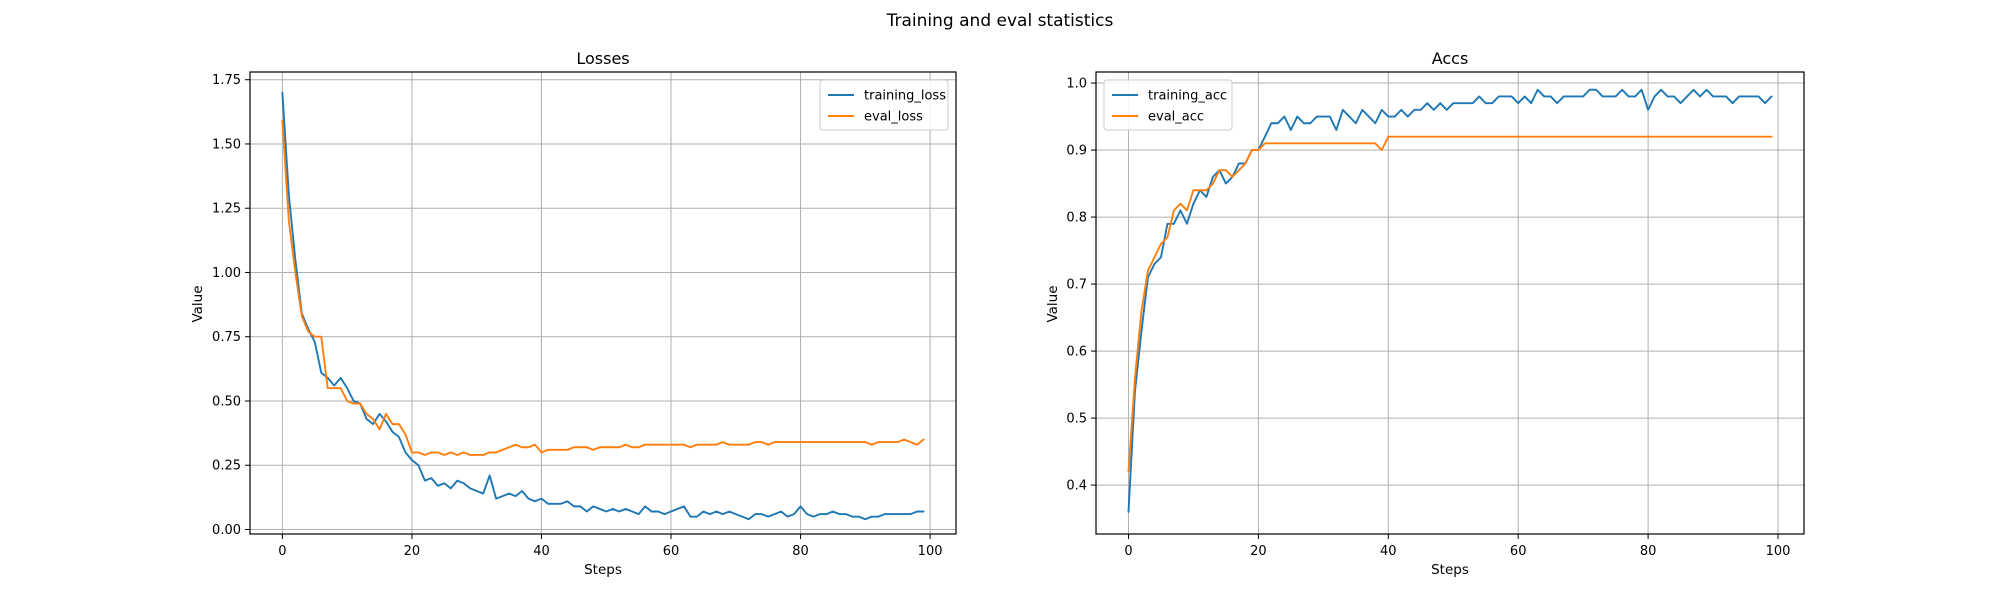  What do you see at coordinates (1450, 570) in the screenshot?
I see `accs-chart-xlabel: Steps` at bounding box center [1450, 570].